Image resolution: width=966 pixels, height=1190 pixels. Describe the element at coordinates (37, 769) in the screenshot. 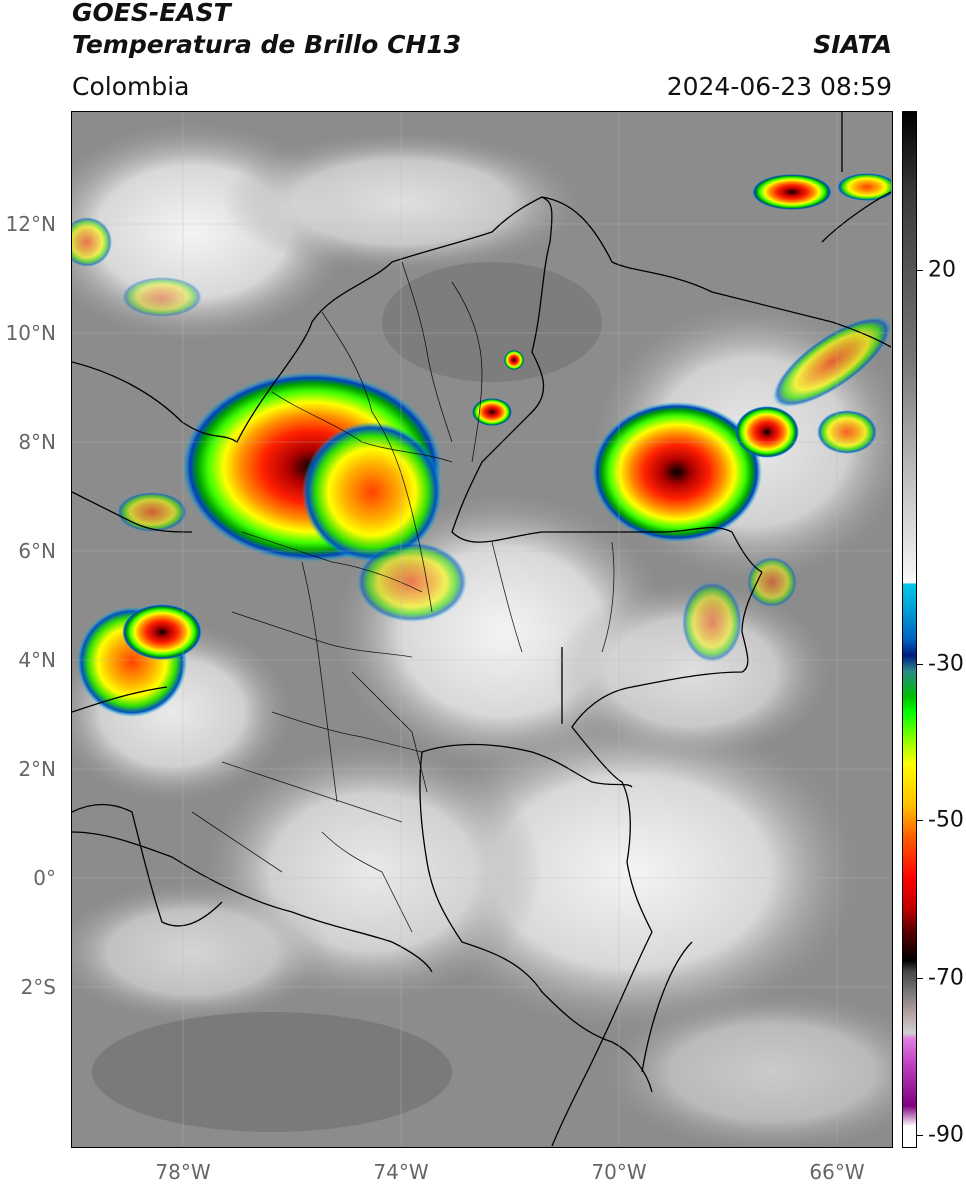

I see `lat-label-2n: 2°N` at that location.